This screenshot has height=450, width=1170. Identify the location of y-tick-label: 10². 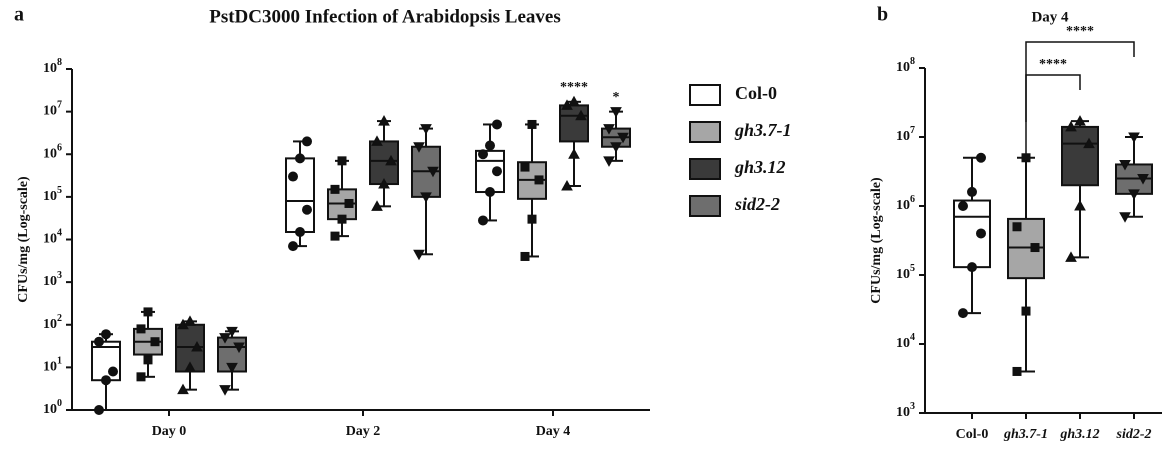
(52, 322).